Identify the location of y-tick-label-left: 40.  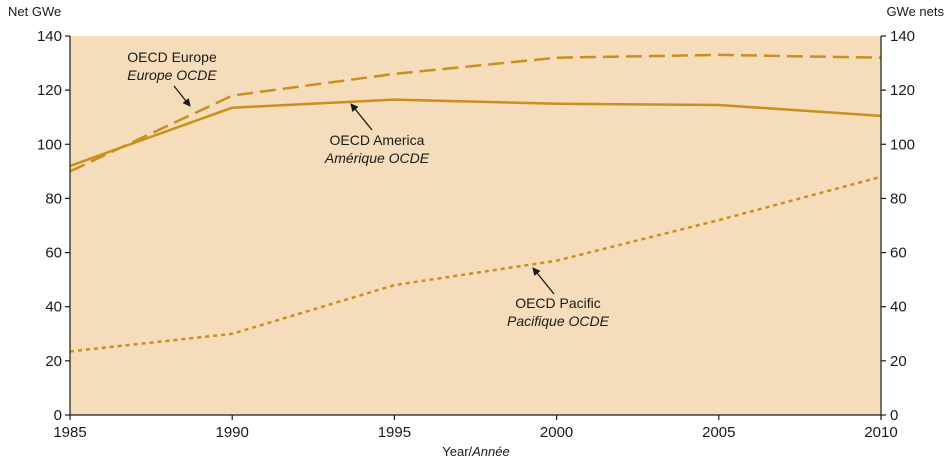
(53, 307).